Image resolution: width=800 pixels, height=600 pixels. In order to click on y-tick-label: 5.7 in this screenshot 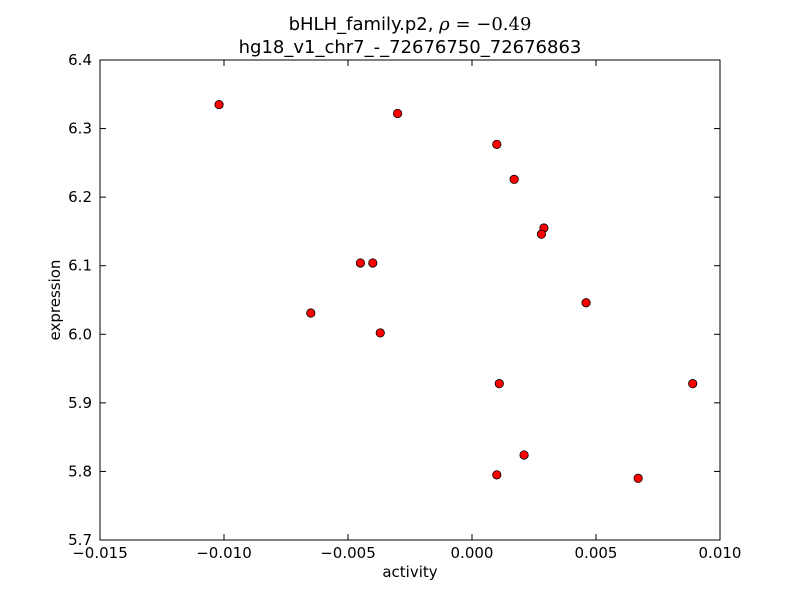, I will do `click(80, 540)`.